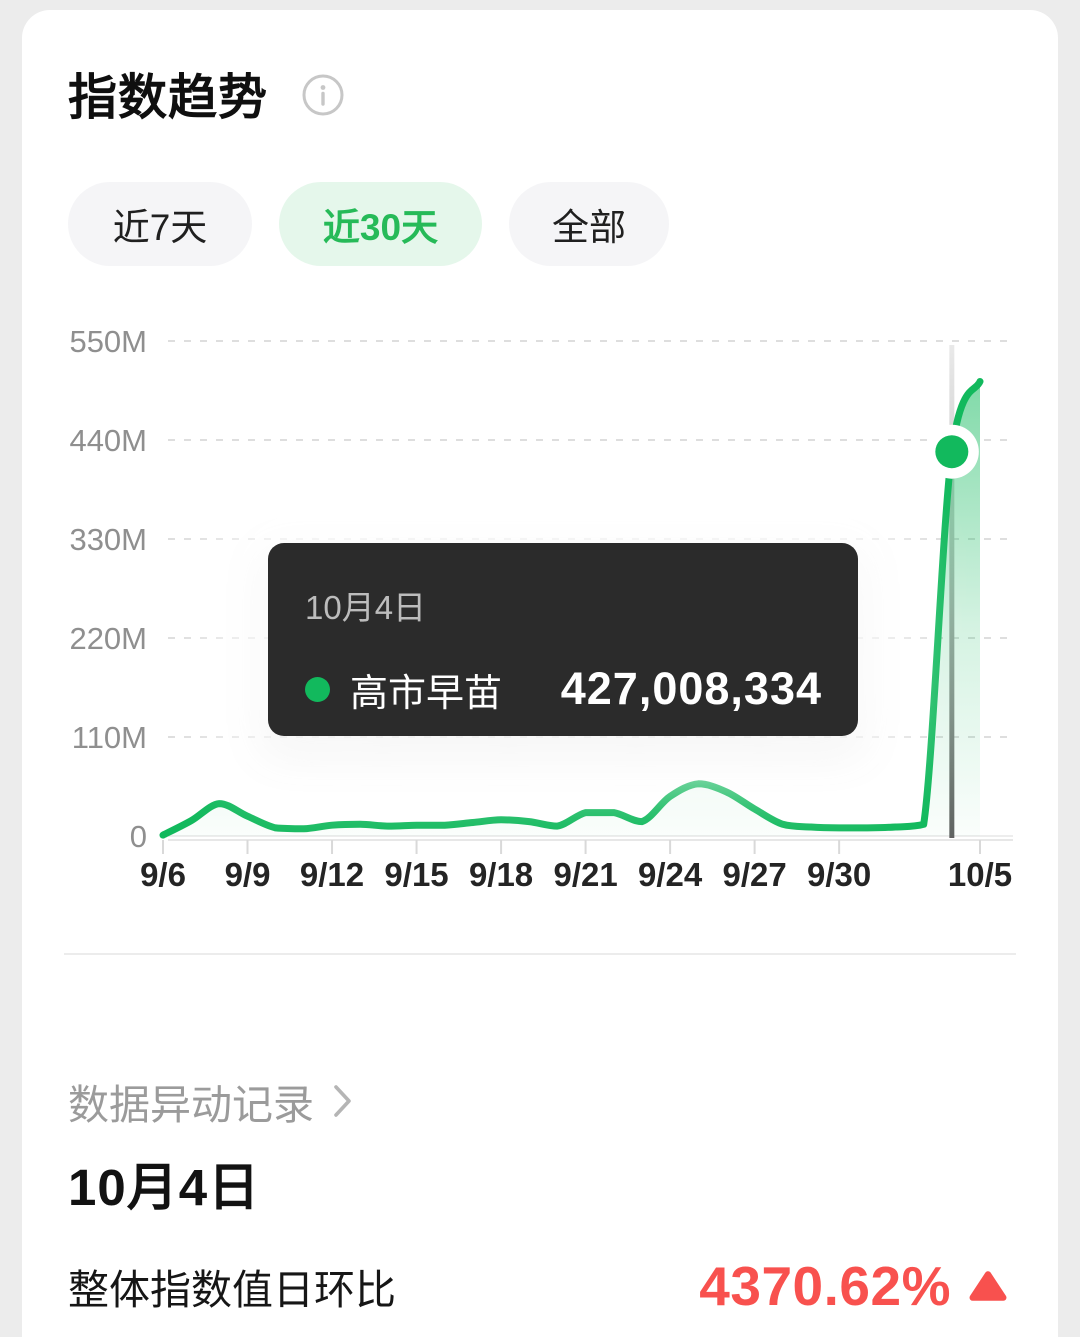 This screenshot has height=1337, width=1080. What do you see at coordinates (323, 95) in the screenshot?
I see `info-icon` at bounding box center [323, 95].